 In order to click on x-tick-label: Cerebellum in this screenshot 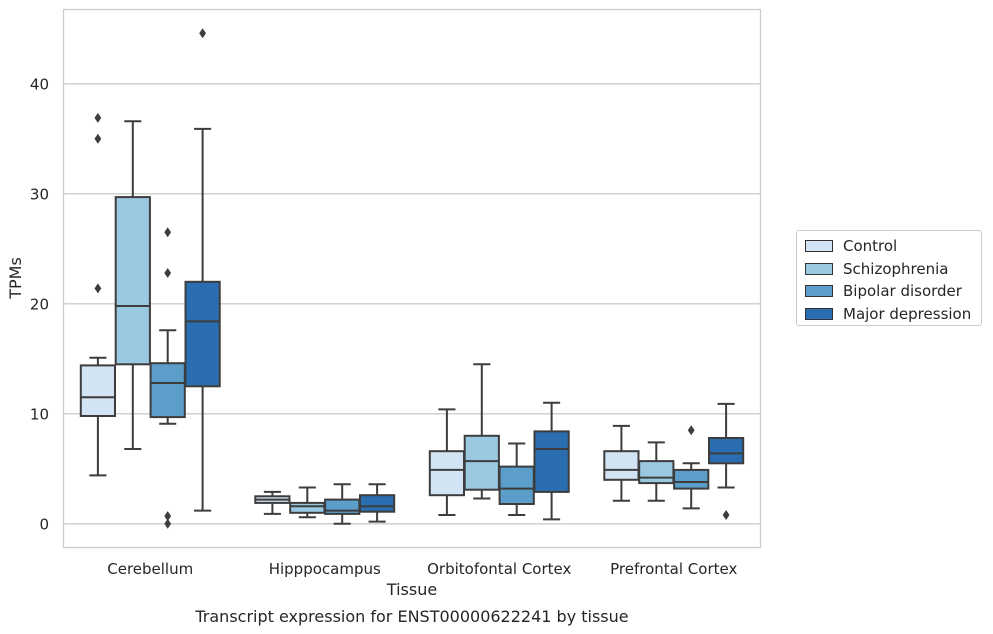, I will do `click(150, 569)`.